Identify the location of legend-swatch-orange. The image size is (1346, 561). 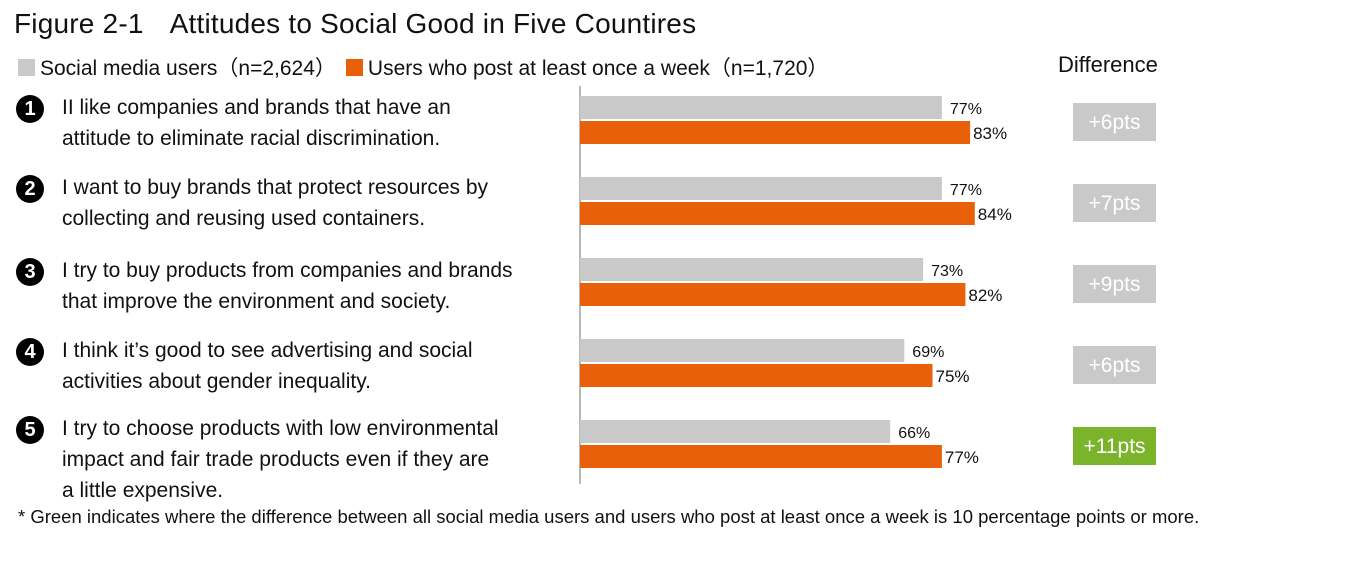
(354, 67).